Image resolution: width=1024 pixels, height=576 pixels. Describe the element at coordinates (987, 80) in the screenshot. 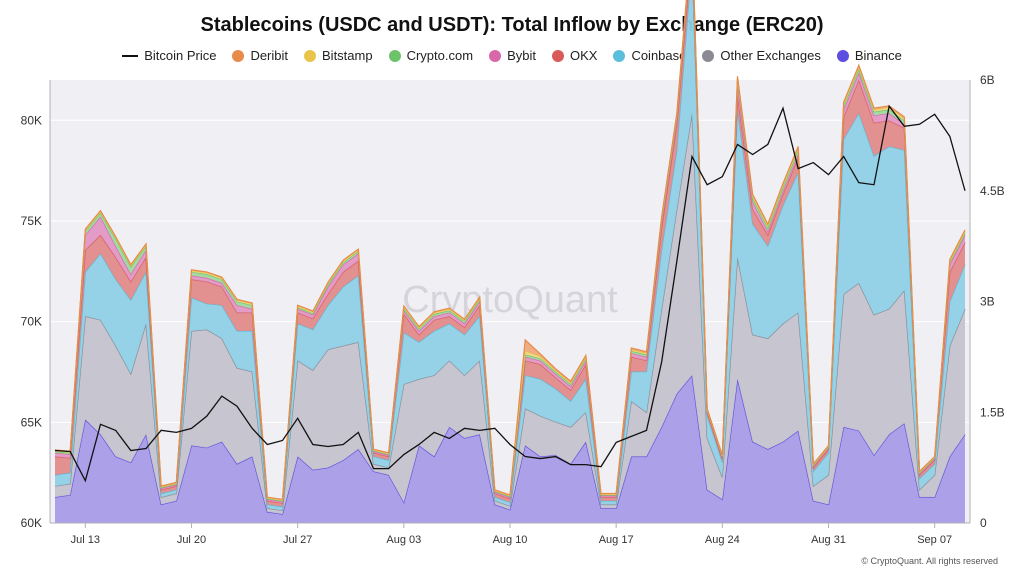

I see `y-right-tick-label: 6B` at that location.